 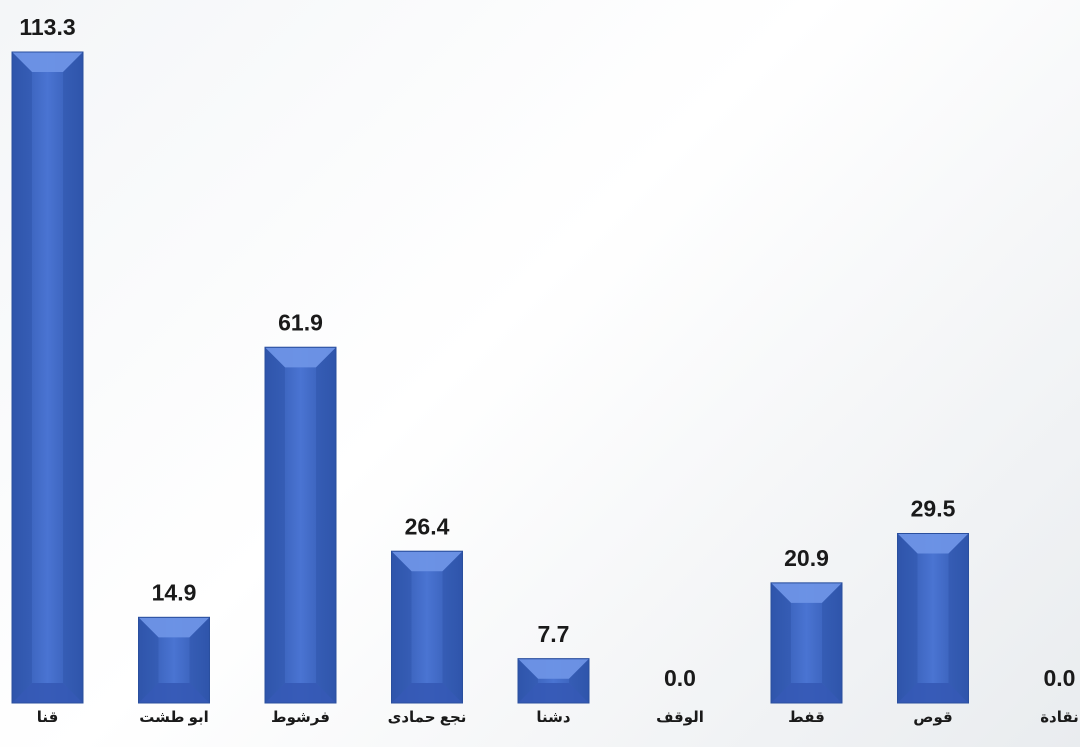 I want to click on bar-value-label: 61.9, so click(x=300, y=322).